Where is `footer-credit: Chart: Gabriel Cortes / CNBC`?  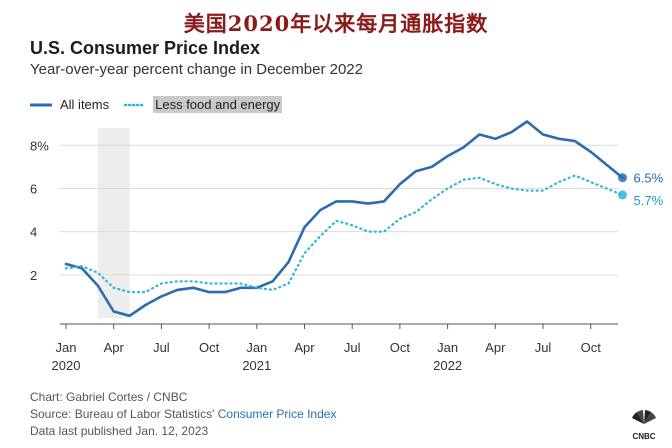
footer-credit: Chart: Gabriel Cortes / CNBC is located at coordinates (109, 397).